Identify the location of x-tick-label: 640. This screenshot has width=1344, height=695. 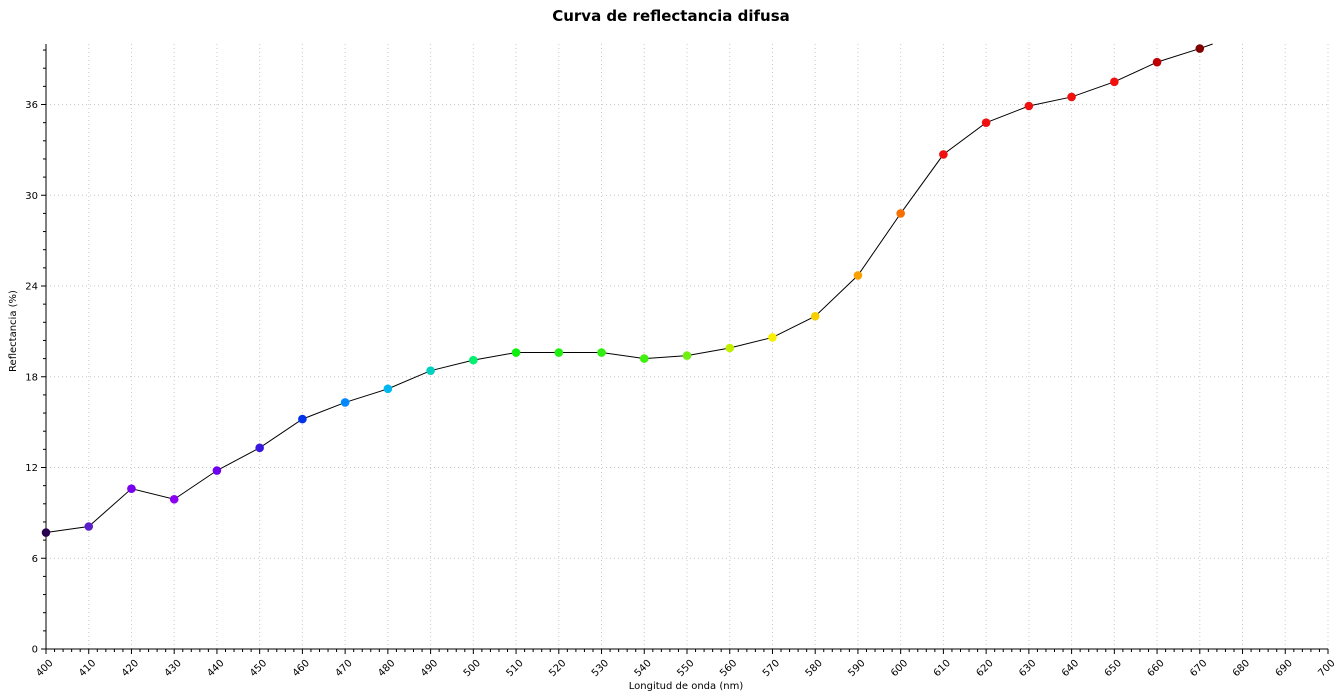
(1070, 668).